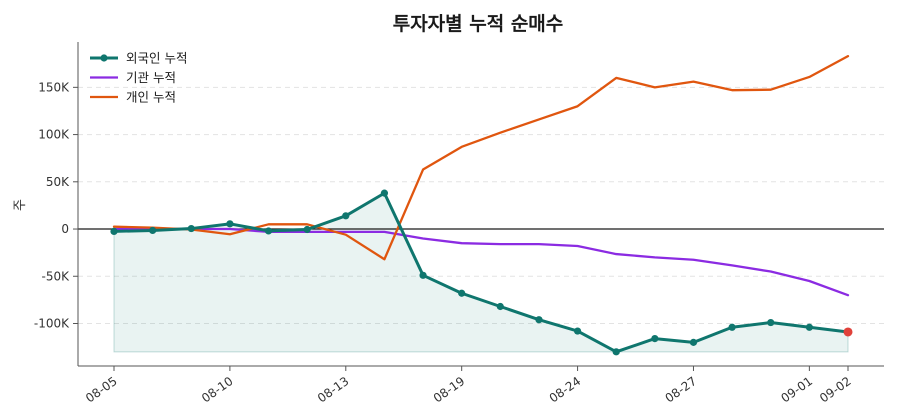  Describe the element at coordinates (835, 389) in the screenshot. I see `x-tick-label: 09-02` at that location.